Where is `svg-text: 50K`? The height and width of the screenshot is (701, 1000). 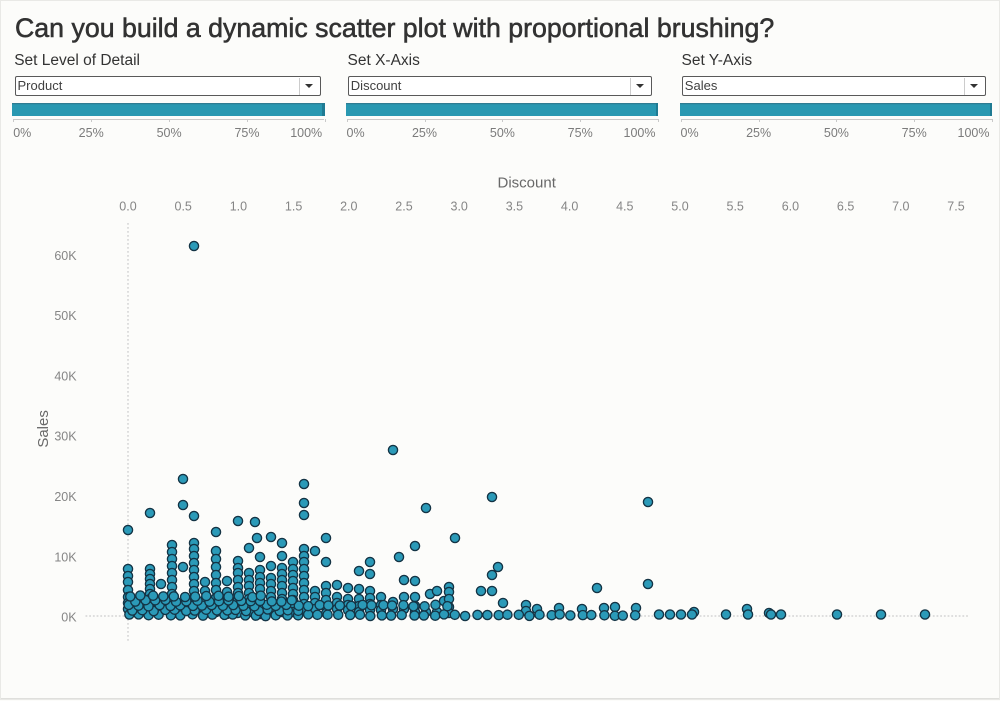 svg-text: 50K is located at coordinates (65, 316).